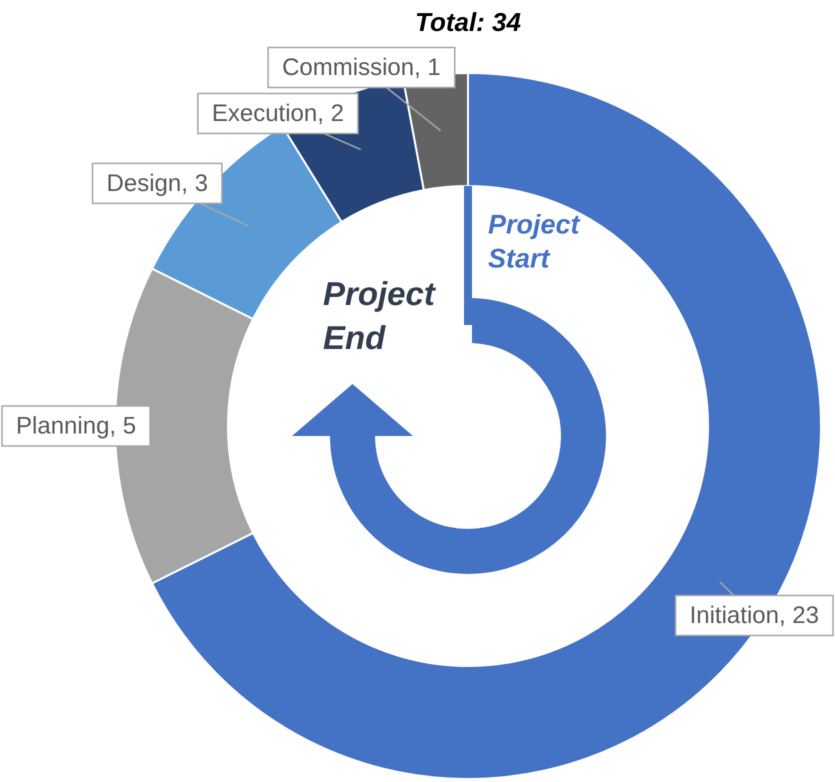  What do you see at coordinates (144, 184) in the screenshot?
I see `slice-label: Design` at bounding box center [144, 184].